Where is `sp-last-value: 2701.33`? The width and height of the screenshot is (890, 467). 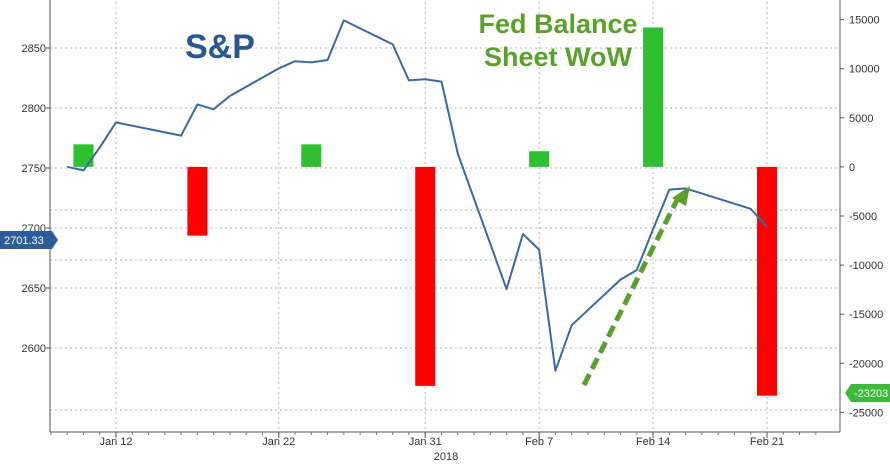
sp-last-value: 2701.33 is located at coordinates (24, 241).